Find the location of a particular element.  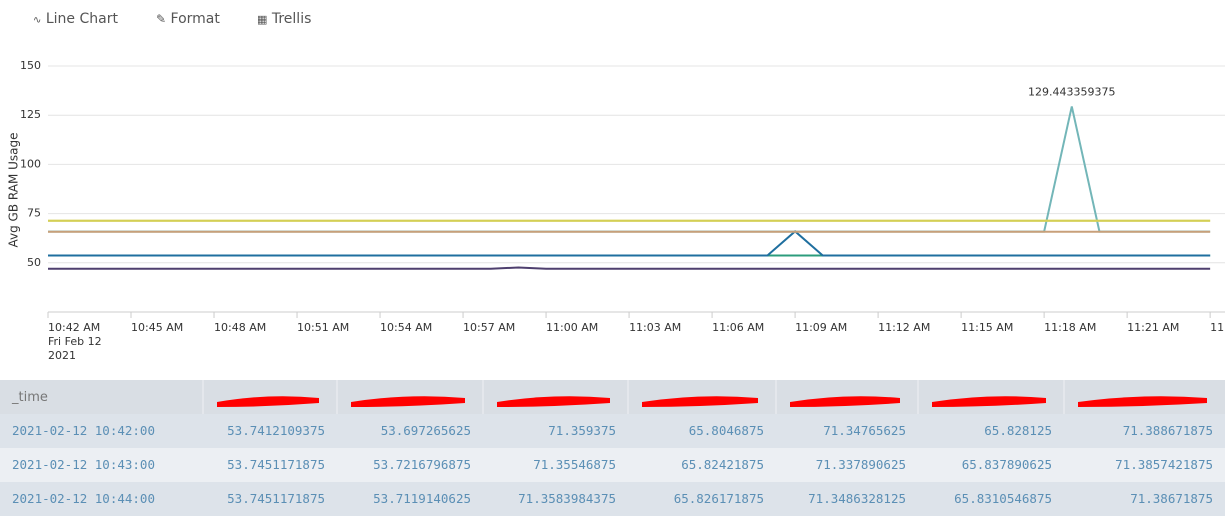

x-tick-label: 11:24 AM is located at coordinates (1217, 327).